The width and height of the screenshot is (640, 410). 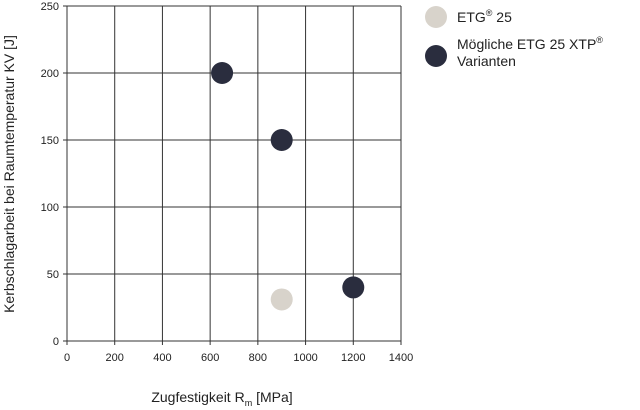 I want to click on x-tick-label: 1400, so click(x=401, y=358).